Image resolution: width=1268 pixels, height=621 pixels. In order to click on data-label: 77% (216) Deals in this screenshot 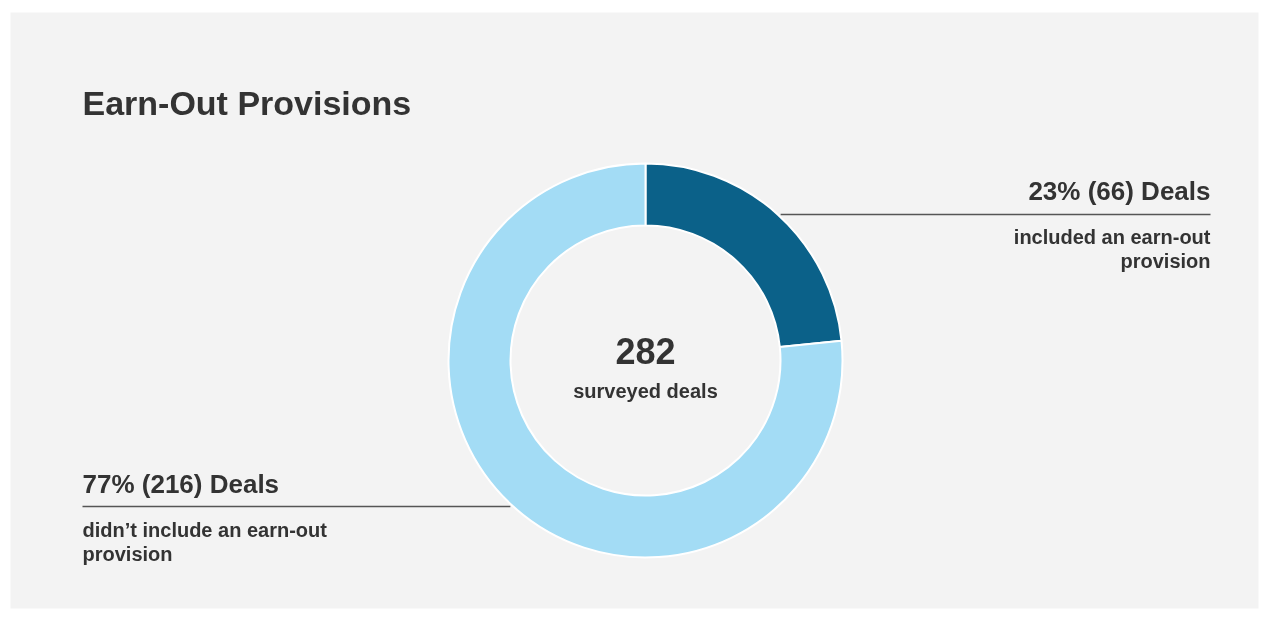, I will do `click(181, 483)`.